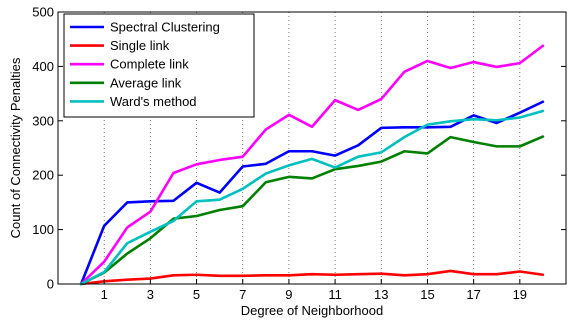 The image size is (576, 322). Describe the element at coordinates (196, 294) in the screenshot. I see `x-tick-label: 5` at that location.